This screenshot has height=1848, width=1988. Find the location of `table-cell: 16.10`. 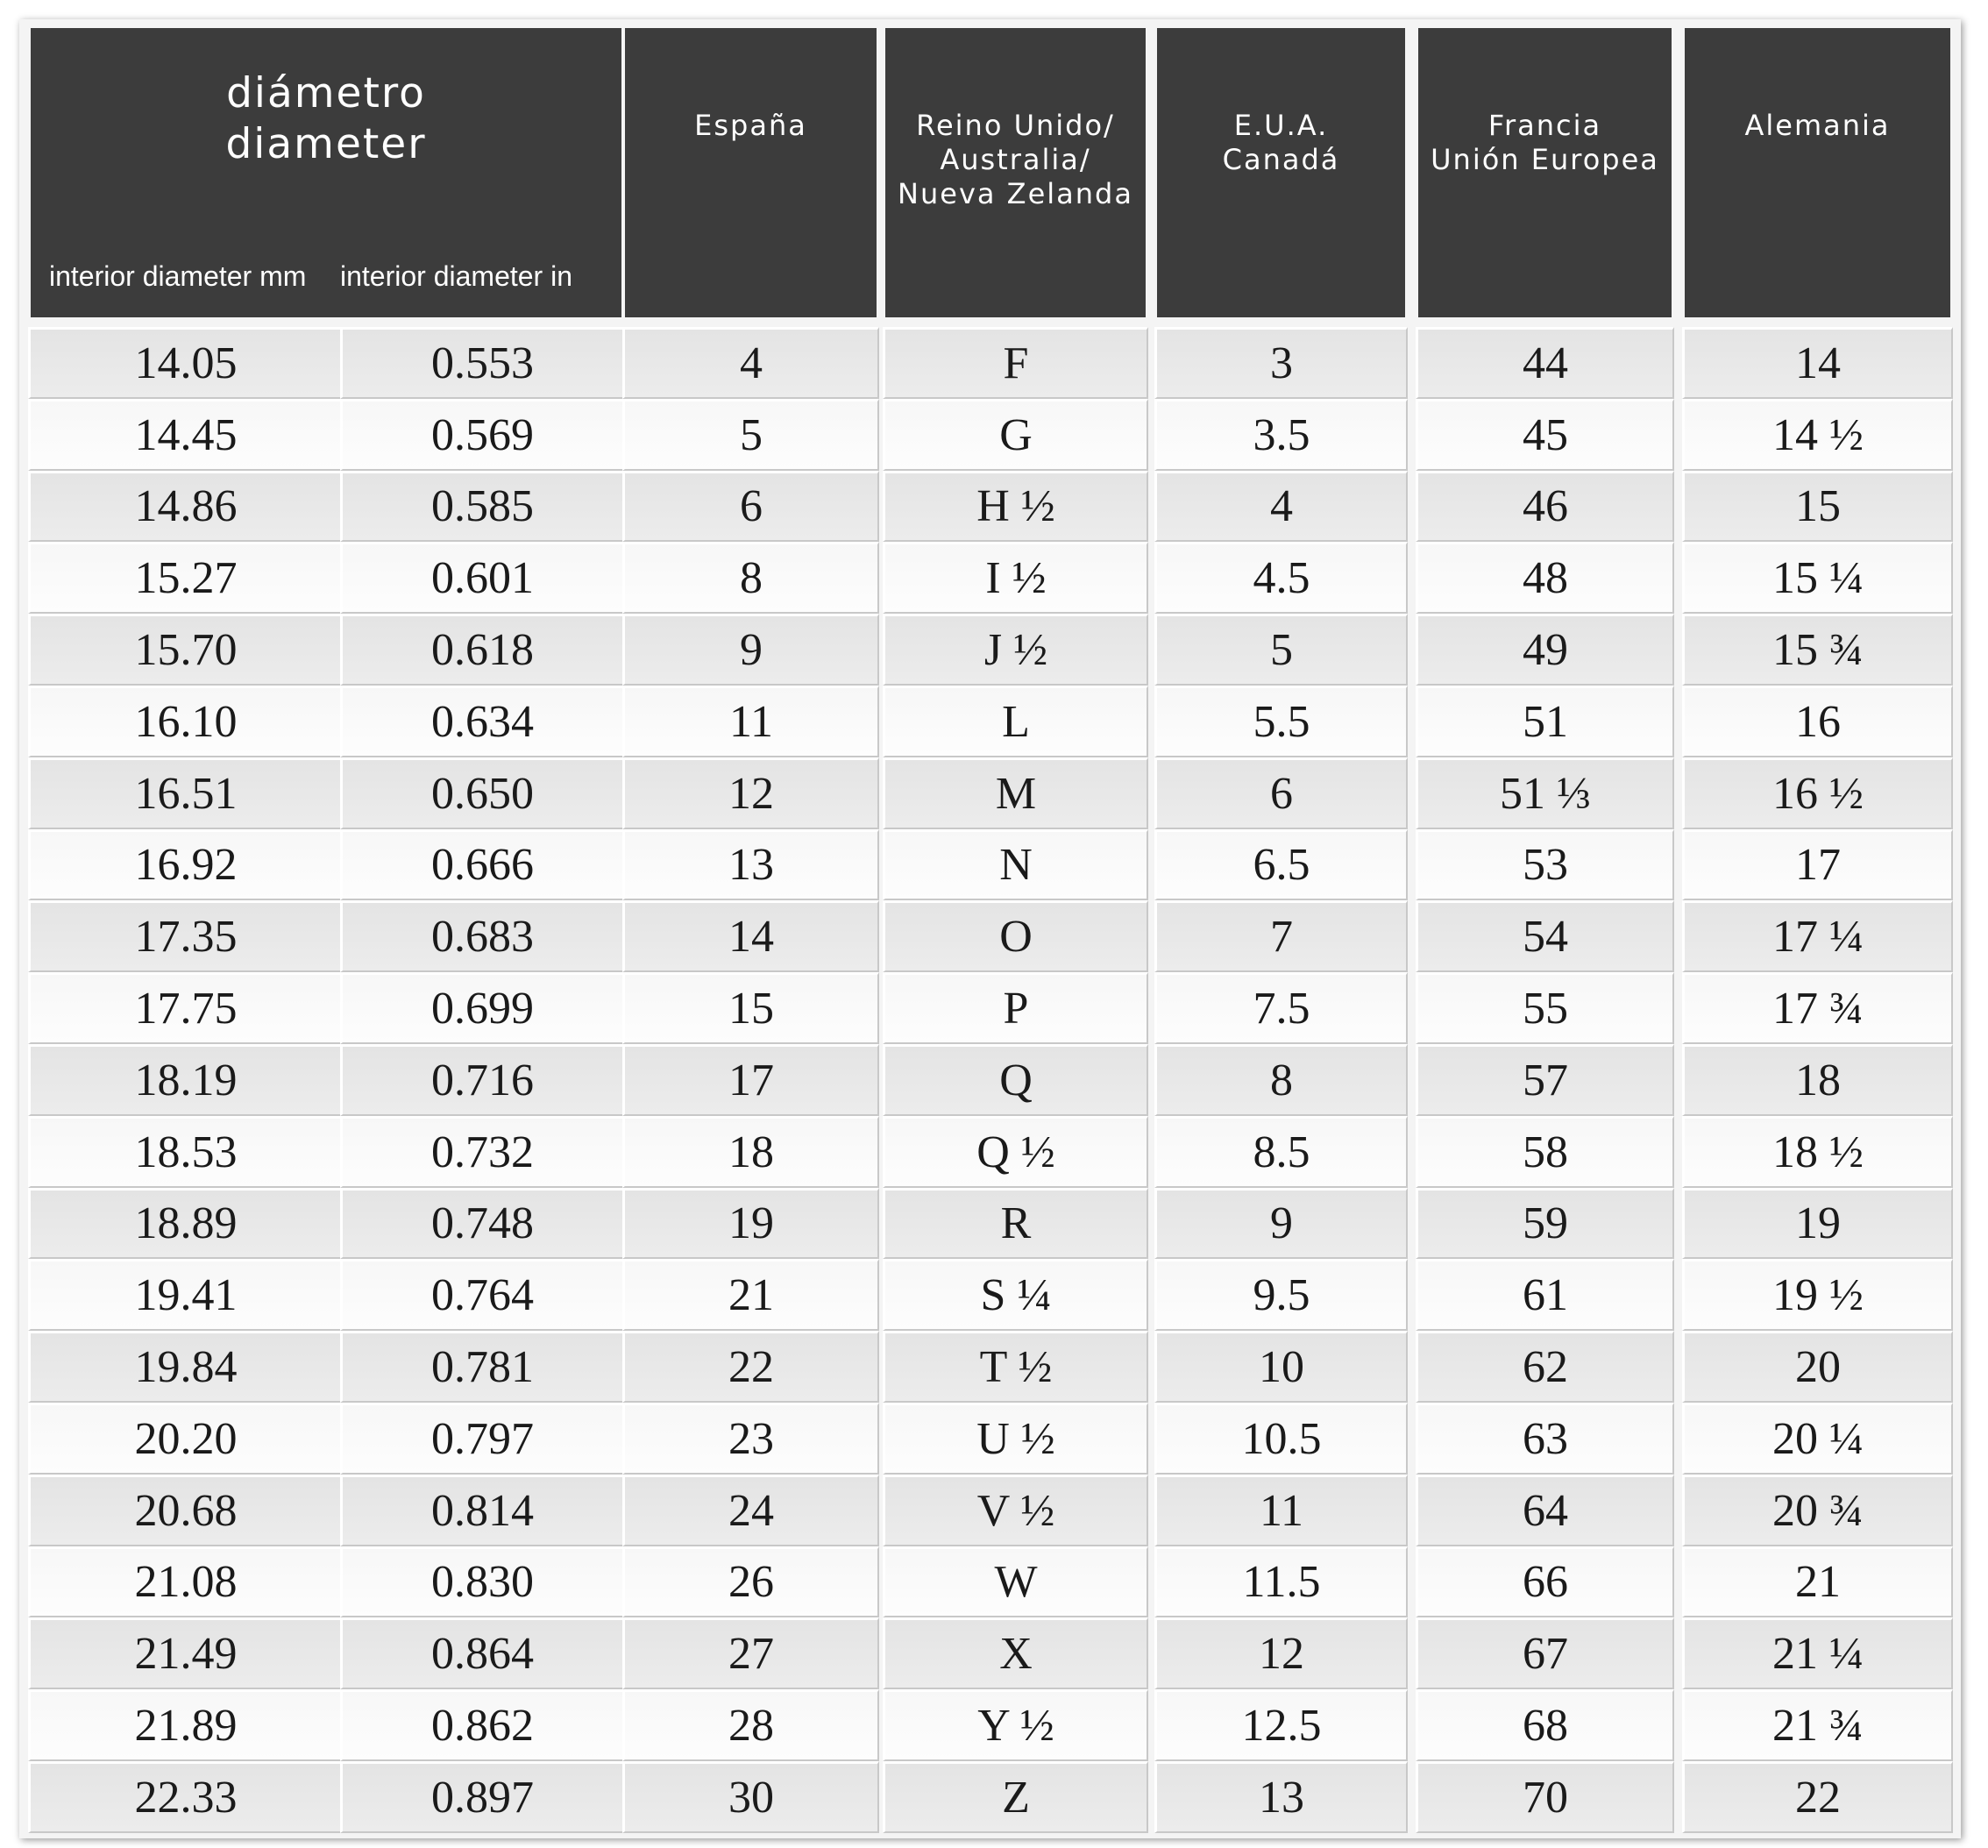

table-cell: 16.10 is located at coordinates (185, 722).